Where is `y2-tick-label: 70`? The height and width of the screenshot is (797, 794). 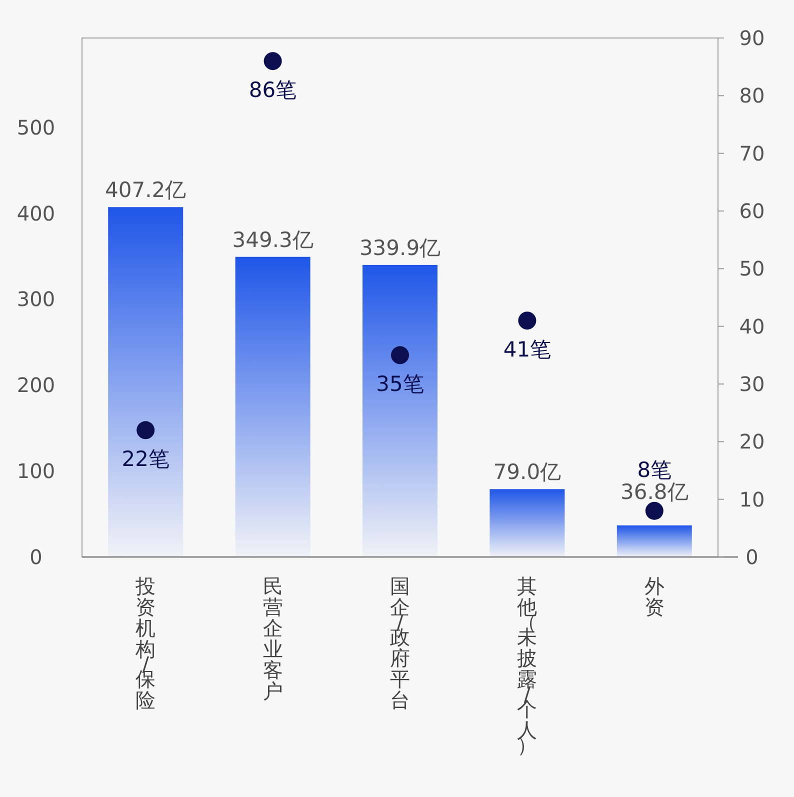 y2-tick-label: 70 is located at coordinates (752, 153).